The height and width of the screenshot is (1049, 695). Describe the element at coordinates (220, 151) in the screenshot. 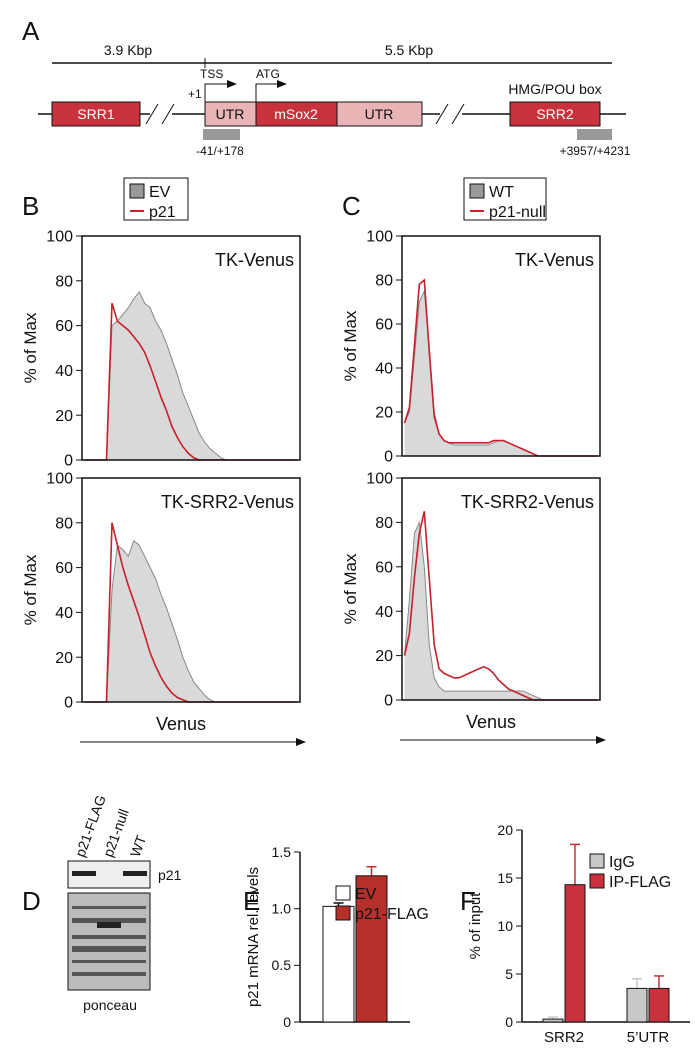

I see `primer-label: -41/+178` at that location.